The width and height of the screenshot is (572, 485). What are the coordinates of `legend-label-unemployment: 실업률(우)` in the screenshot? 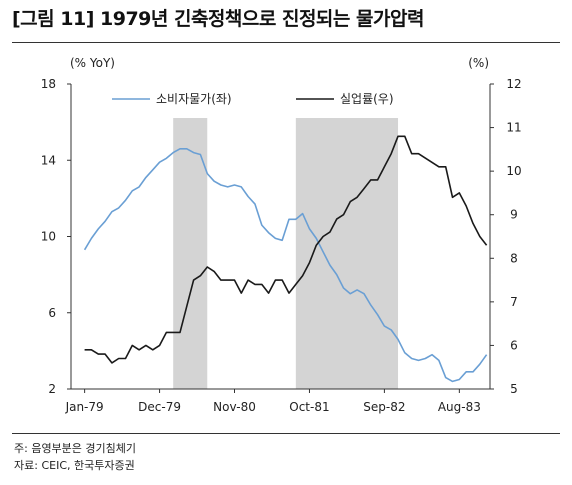 It's located at (367, 99).